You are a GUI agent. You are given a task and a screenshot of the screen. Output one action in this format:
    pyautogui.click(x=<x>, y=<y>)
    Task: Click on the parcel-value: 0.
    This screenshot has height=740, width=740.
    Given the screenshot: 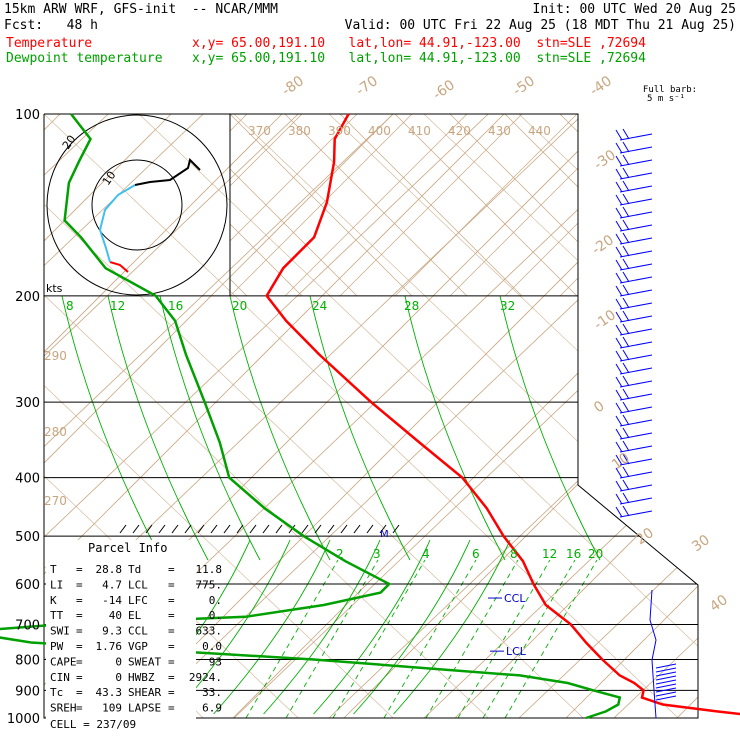 What is the action you would take?
    pyautogui.click(x=215, y=600)
    